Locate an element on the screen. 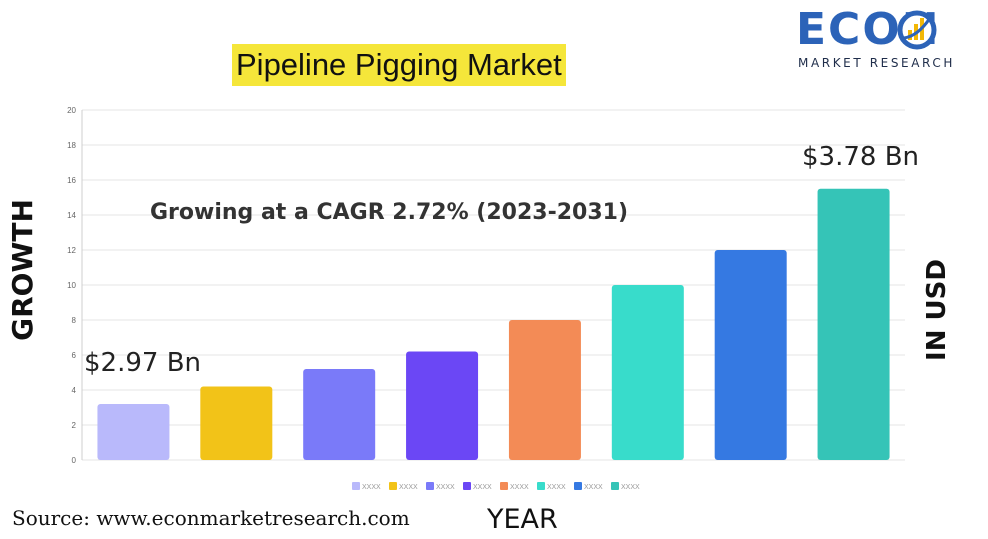 This screenshot has width=988, height=539. y-tick-label: 2 is located at coordinates (74, 425).